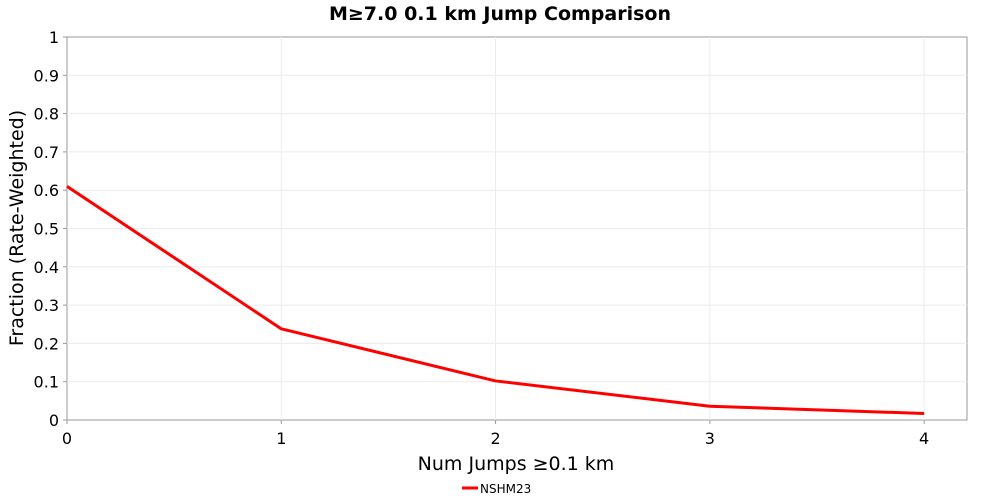  Describe the element at coordinates (281, 438) in the screenshot. I see `x-tick-label: 1` at that location.